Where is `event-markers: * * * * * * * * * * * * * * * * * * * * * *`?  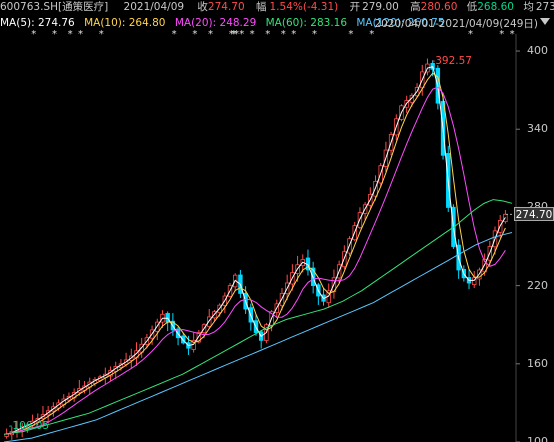 event-markers: * * * * * * * * * * * * * * * * * * * * * * is located at coordinates (260, 35).